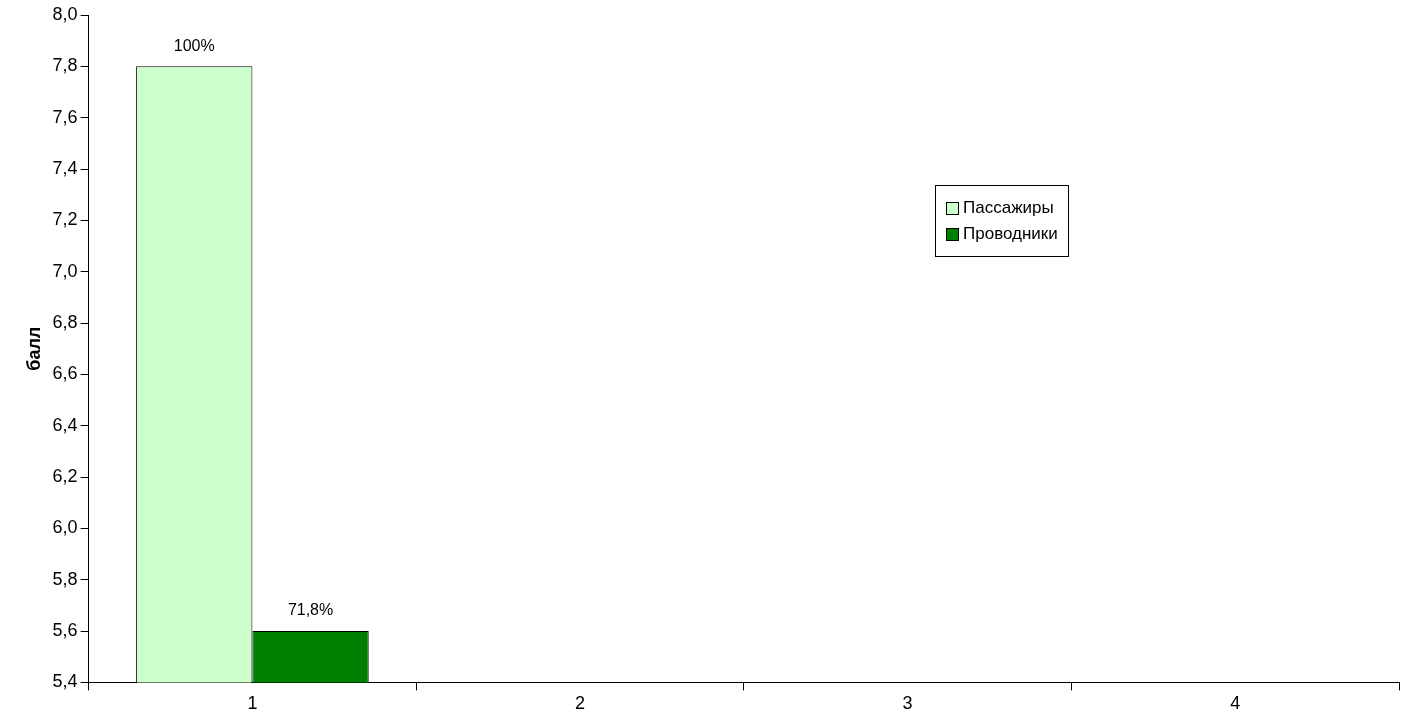 The height and width of the screenshot is (723, 1409). I want to click on y-tick-label: 6,0, so click(65, 527).